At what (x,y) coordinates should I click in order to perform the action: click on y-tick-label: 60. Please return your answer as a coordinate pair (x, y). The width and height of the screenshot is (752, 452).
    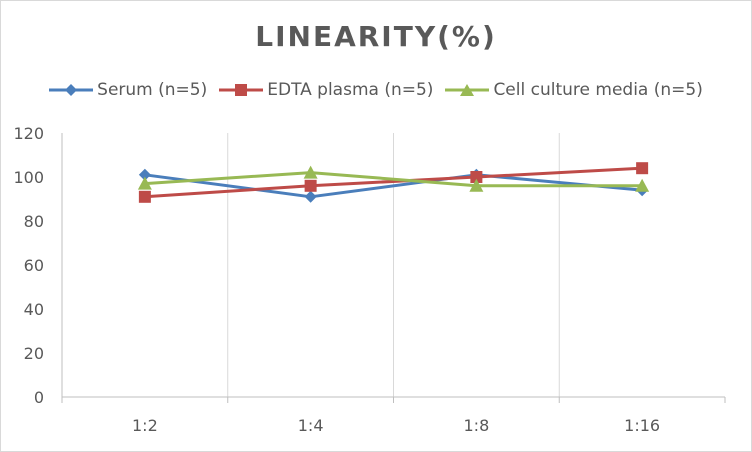
    Looking at the image, I should click on (34, 265).